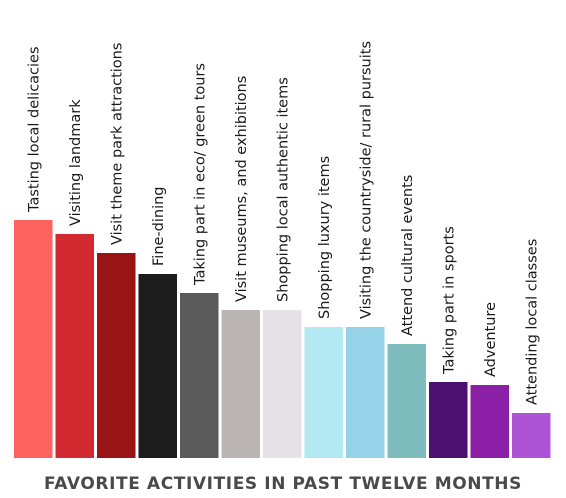 The width and height of the screenshot is (566, 498). I want to click on category-label-12: Adventure, so click(491, 339).